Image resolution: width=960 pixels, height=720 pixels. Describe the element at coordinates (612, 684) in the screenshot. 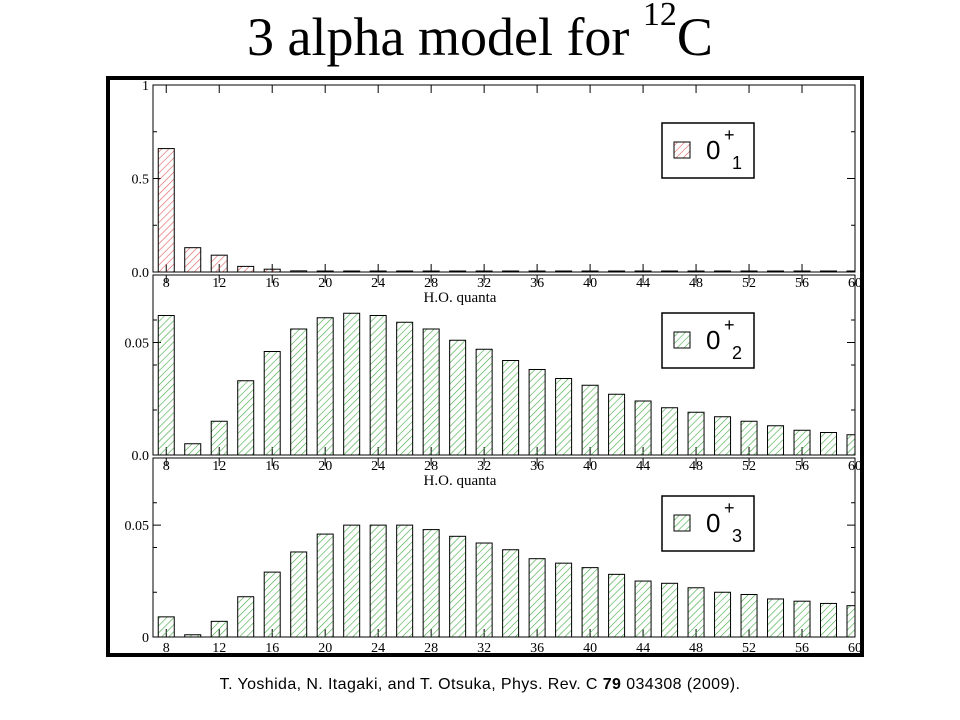

I see `citation-volume: 79` at that location.